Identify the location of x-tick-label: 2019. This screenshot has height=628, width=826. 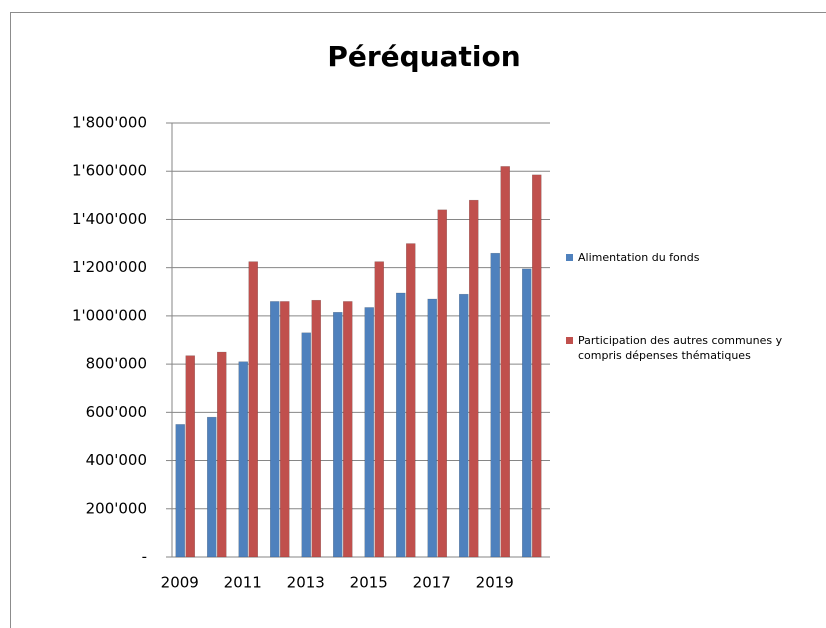
(495, 583).